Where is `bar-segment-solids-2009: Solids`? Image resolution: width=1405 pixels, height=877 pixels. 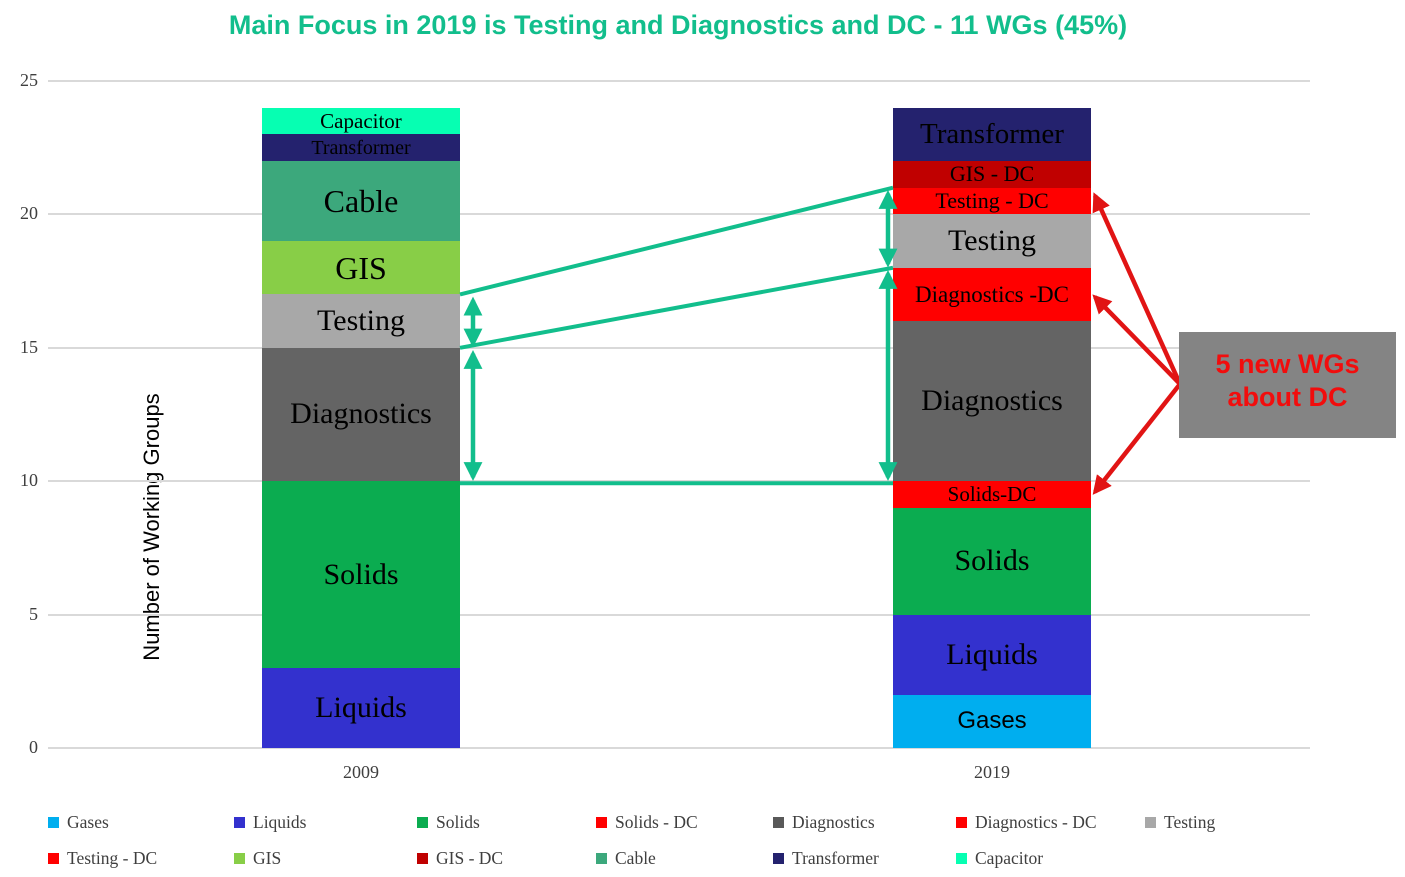 bar-segment-solids-2009: Solids is located at coordinates (361, 574).